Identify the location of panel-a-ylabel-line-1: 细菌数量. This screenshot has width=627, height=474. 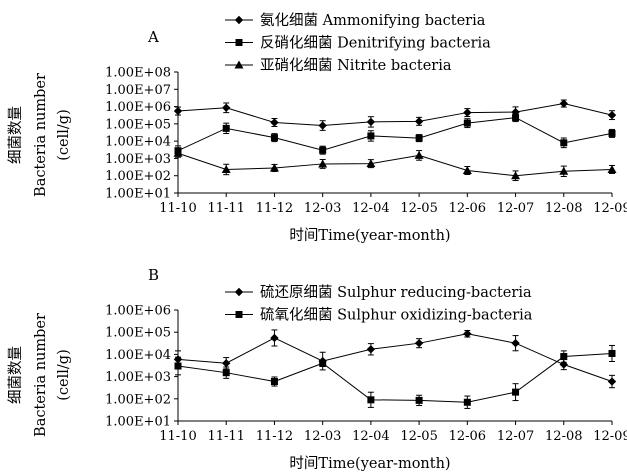
(15, 135).